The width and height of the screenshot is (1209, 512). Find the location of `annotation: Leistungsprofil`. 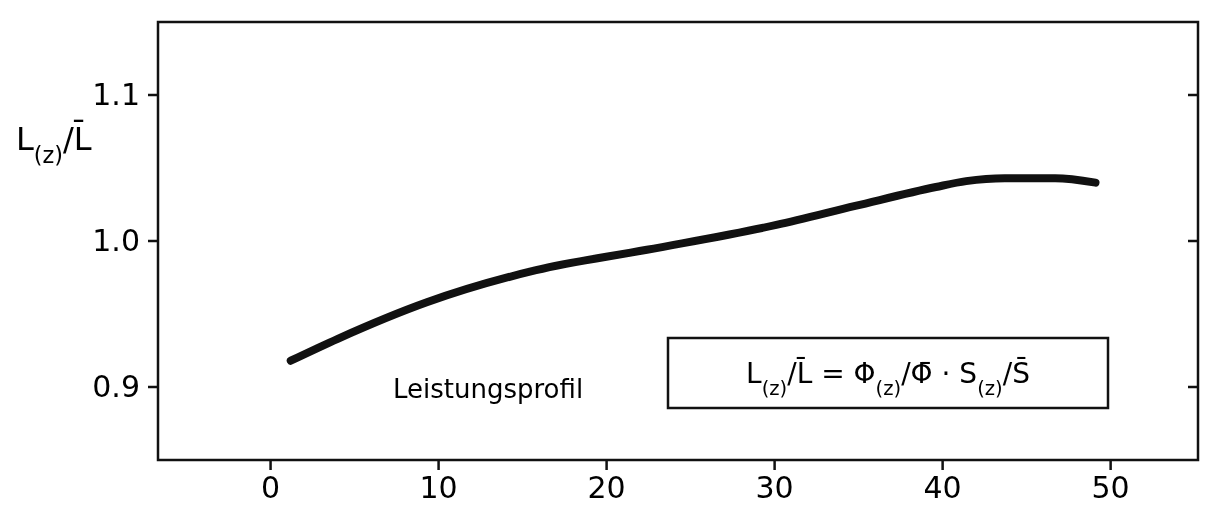

annotation: Leistungsprofil is located at coordinates (488, 389).